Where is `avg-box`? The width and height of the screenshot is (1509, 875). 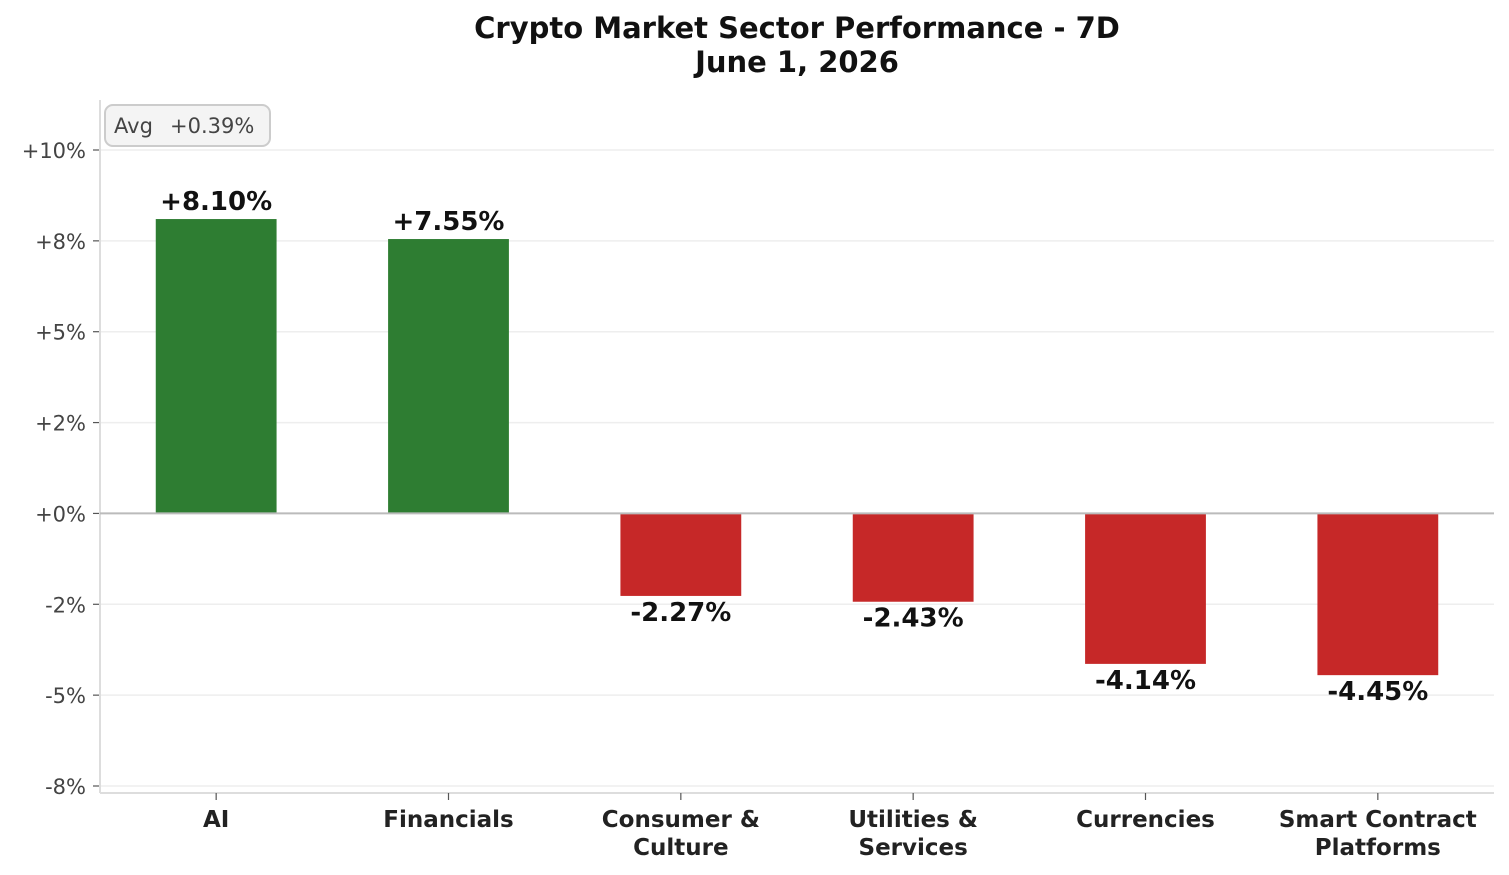
avg-box is located at coordinates (187, 125).